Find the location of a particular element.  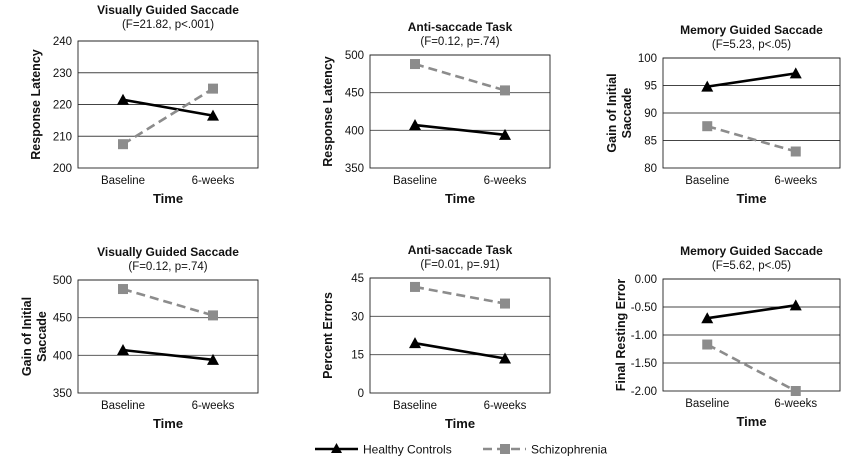

y-tick-label: 500 is located at coordinates (354, 56).